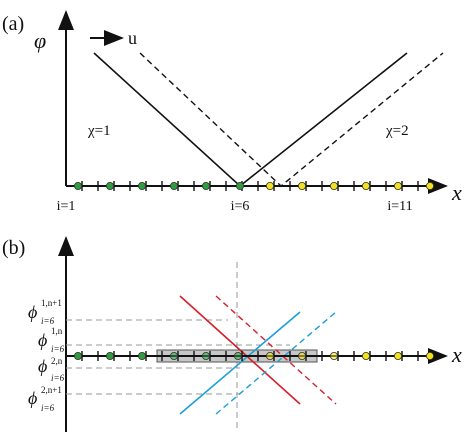 The image size is (474, 436). What do you see at coordinates (13, 248) in the screenshot?
I see `panel-b-label: (b)` at bounding box center [13, 248].